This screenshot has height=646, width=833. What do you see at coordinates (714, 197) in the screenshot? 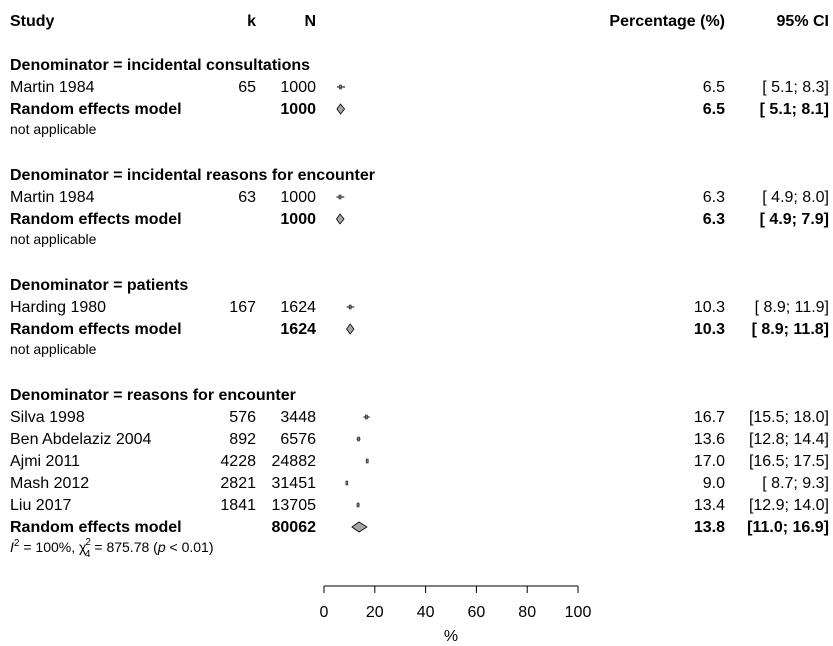
I see `study-percentage: 6.3` at bounding box center [714, 197].